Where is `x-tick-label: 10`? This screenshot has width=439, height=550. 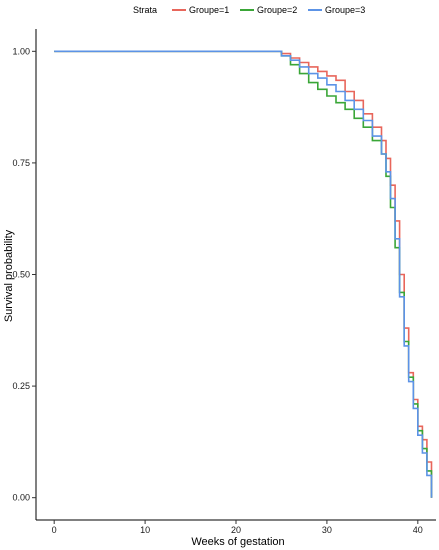
x-tick-label: 10 is located at coordinates (145, 530).